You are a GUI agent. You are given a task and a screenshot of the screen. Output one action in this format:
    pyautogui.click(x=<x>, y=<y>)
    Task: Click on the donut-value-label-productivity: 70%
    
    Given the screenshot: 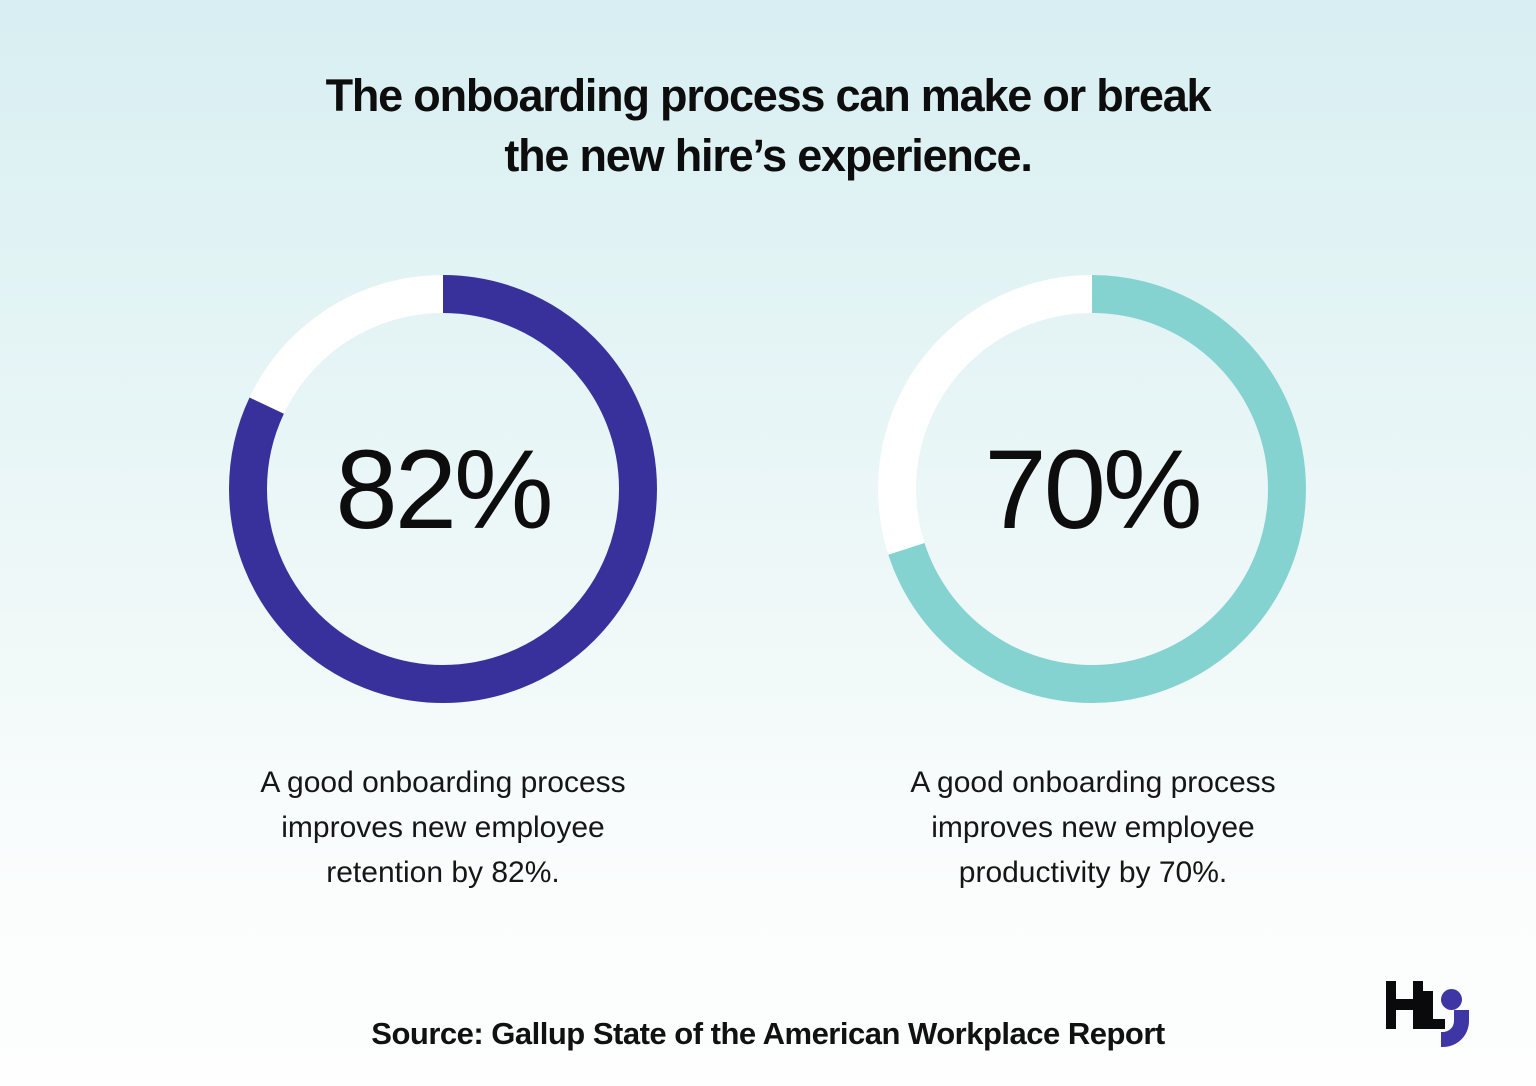 What is the action you would take?
    pyautogui.click(x=1093, y=489)
    